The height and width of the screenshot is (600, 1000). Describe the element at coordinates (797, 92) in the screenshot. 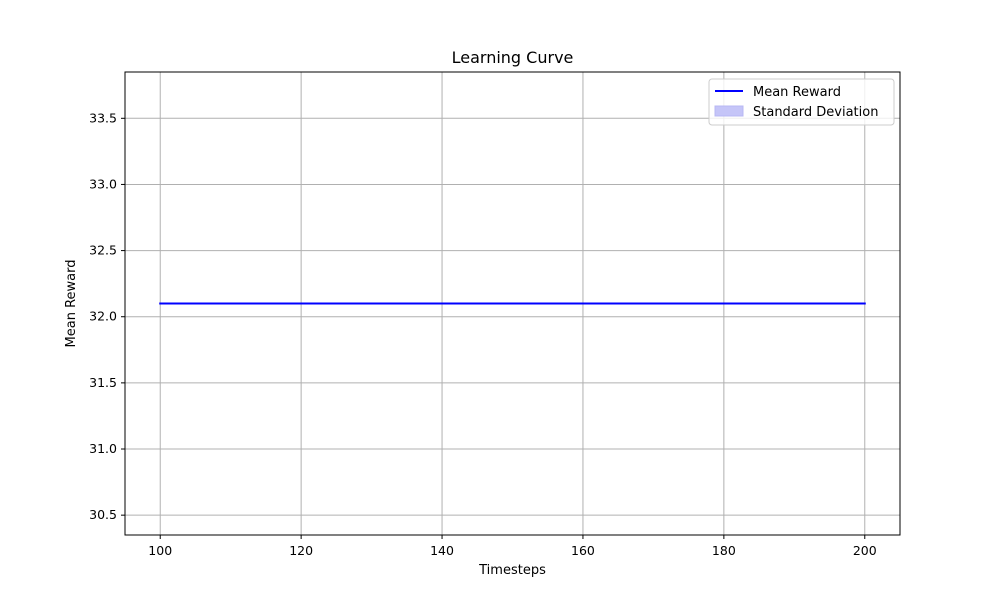

I see `legend-mean-reward-label: Mean Reward` at that location.